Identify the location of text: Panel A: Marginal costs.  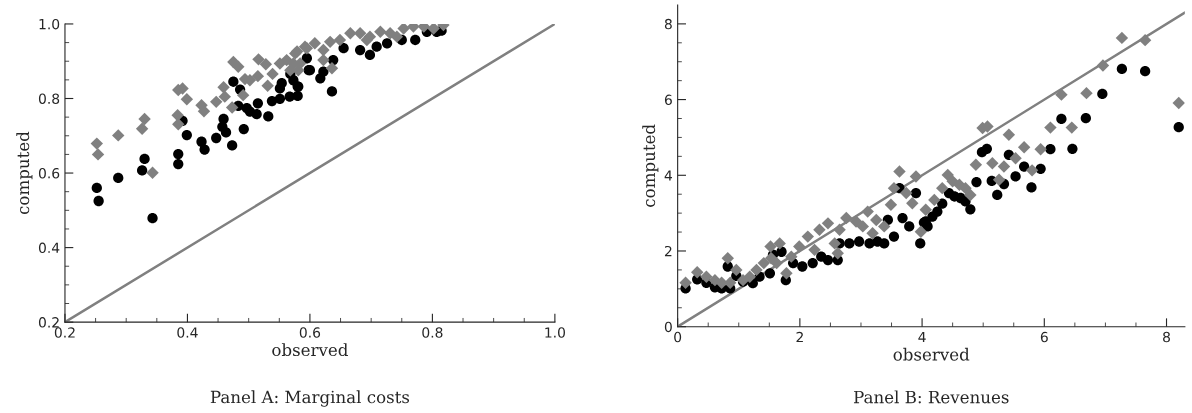
(310, 398).